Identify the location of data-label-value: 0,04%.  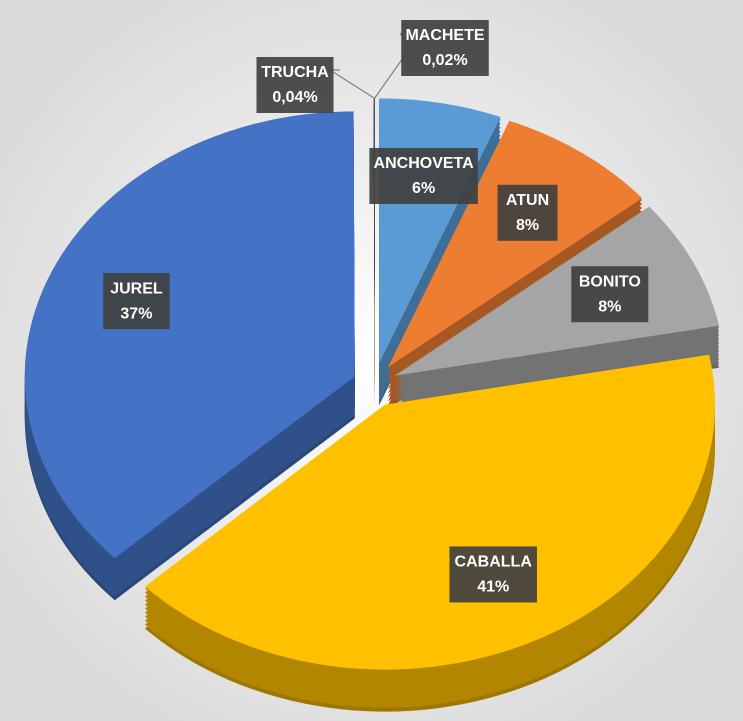
(294, 97).